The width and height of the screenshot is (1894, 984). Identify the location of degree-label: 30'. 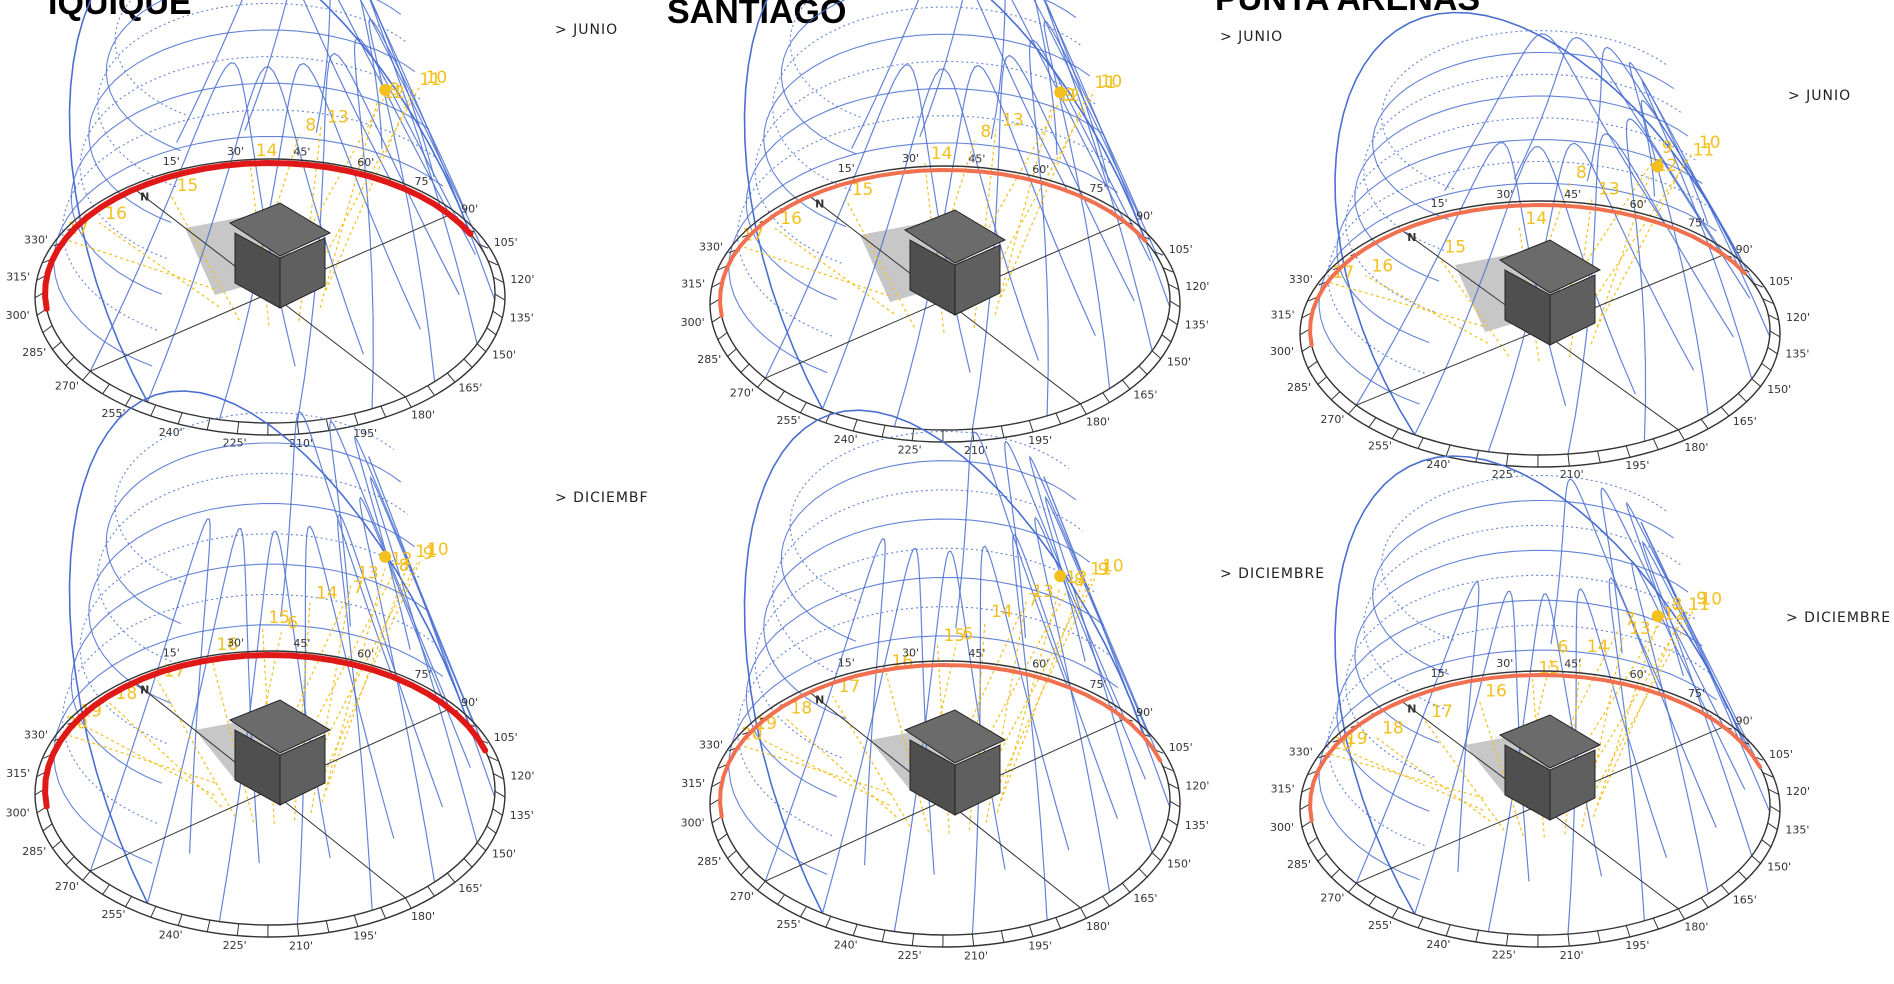
(910, 653).